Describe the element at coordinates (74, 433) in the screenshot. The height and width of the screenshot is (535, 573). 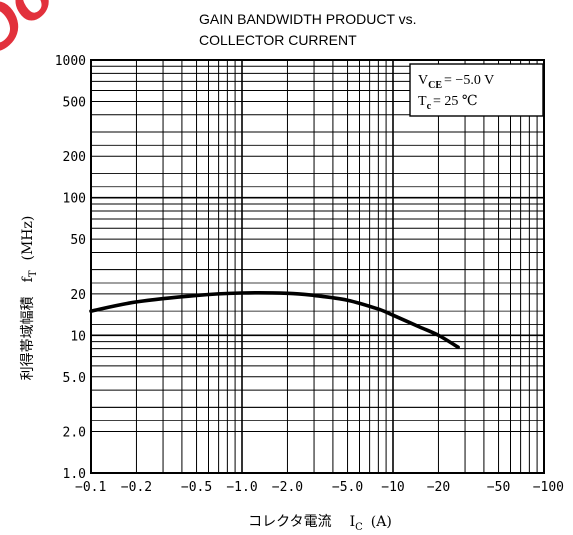
I see `y-tick-label: 2.0` at that location.